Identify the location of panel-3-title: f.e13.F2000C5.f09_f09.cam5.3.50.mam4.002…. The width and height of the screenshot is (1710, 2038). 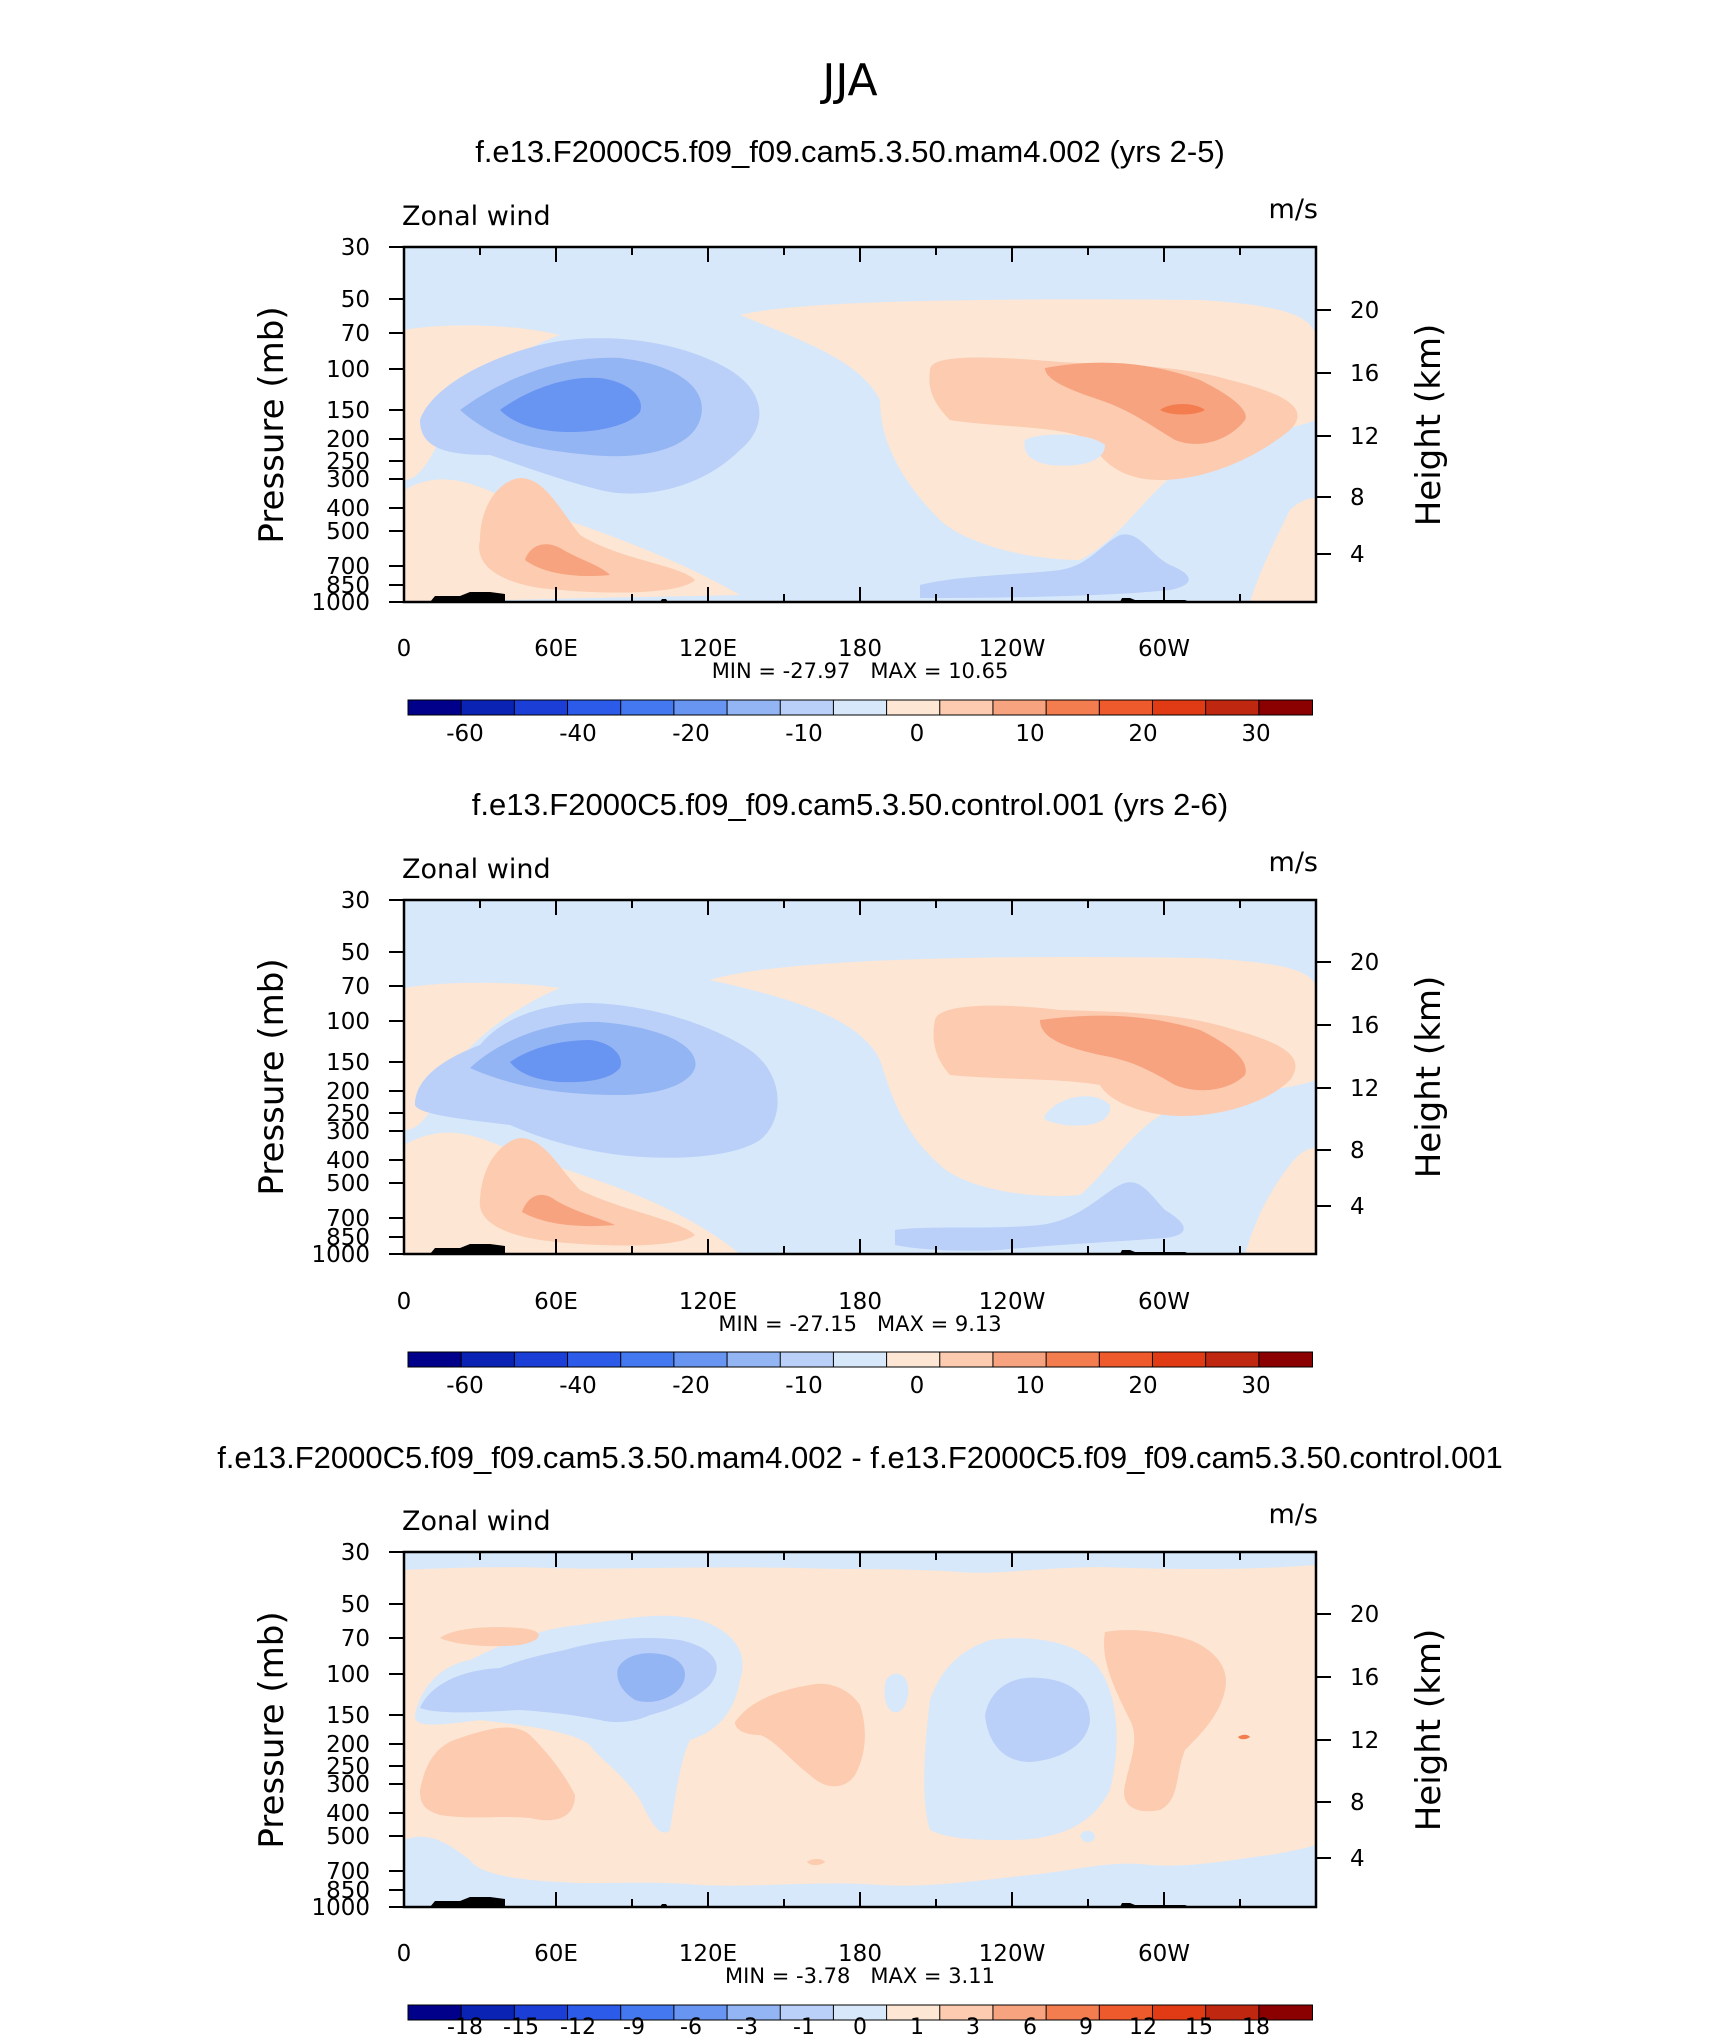
(860, 1457).